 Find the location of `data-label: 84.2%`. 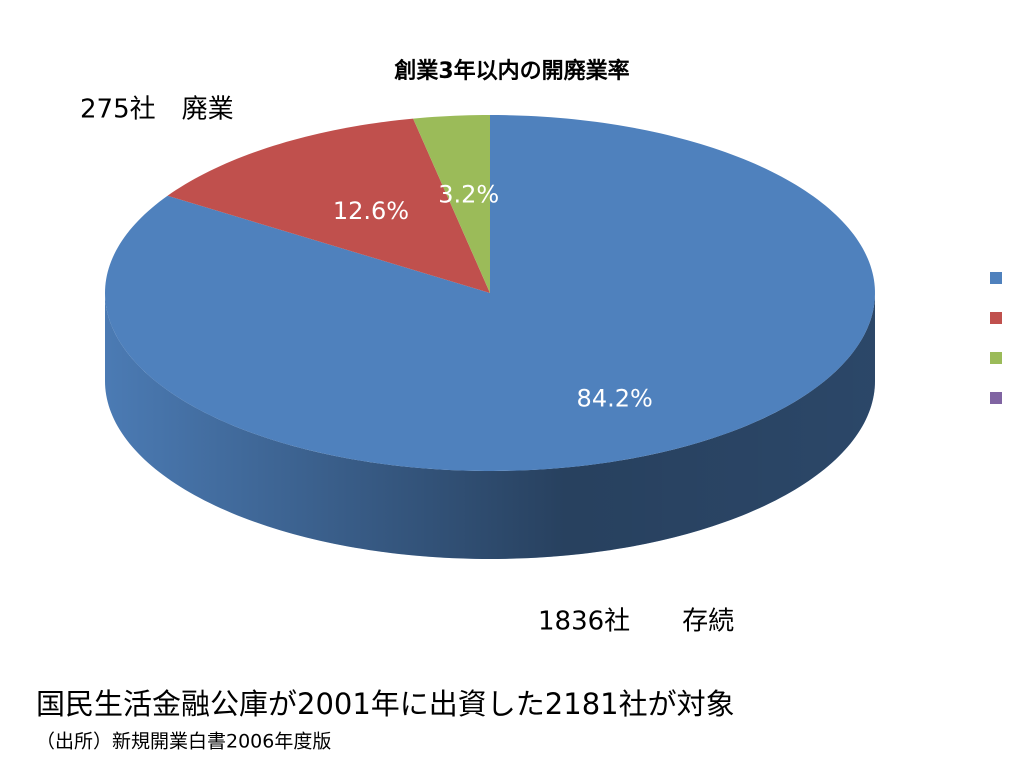

data-label: 84.2% is located at coordinates (615, 398).